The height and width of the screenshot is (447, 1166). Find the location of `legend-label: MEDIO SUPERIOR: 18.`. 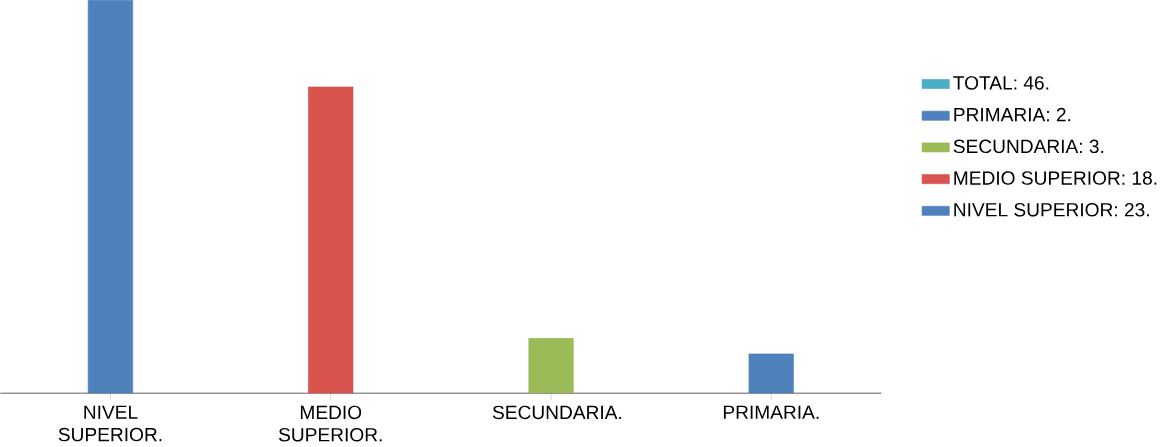

legend-label: MEDIO SUPERIOR: 18. is located at coordinates (1055, 178).